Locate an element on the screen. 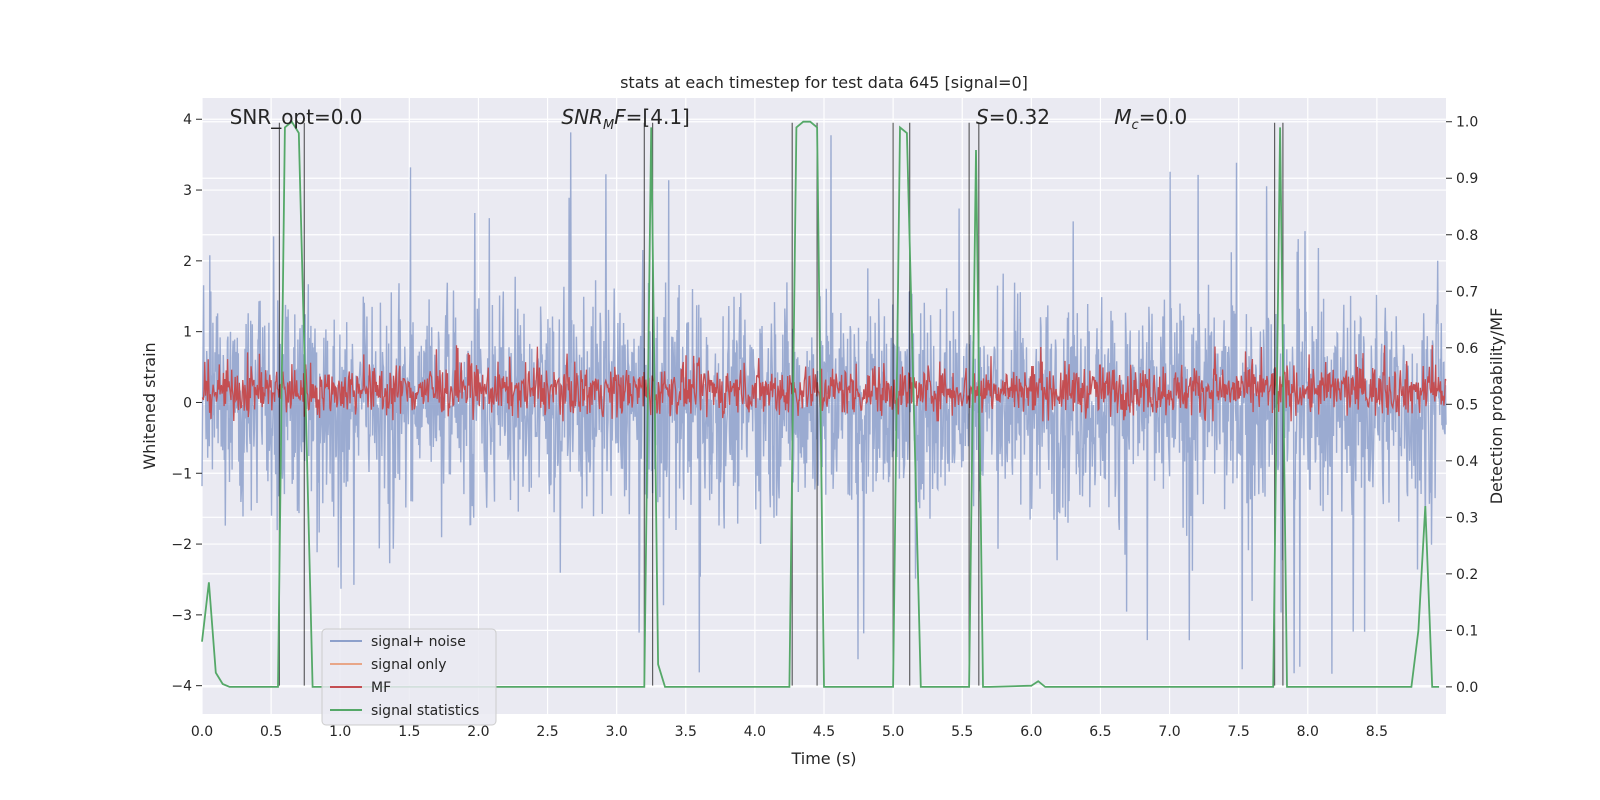 The image size is (1600, 800). legend-label-signal-statistics: signal statistics is located at coordinates (425, 711).